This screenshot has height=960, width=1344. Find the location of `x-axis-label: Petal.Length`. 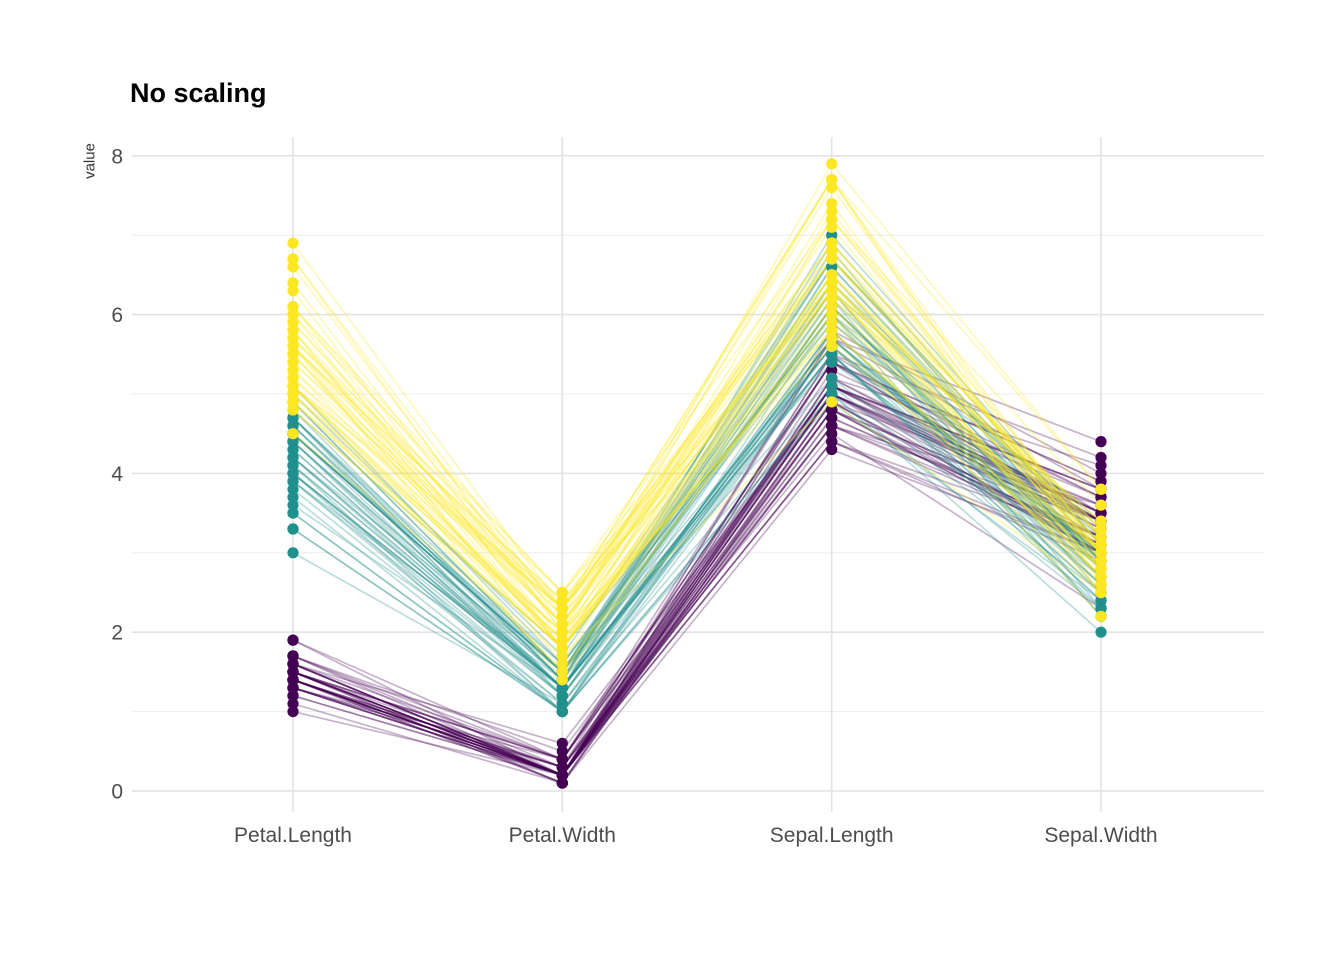

x-axis-label: Petal.Length is located at coordinates (293, 835).